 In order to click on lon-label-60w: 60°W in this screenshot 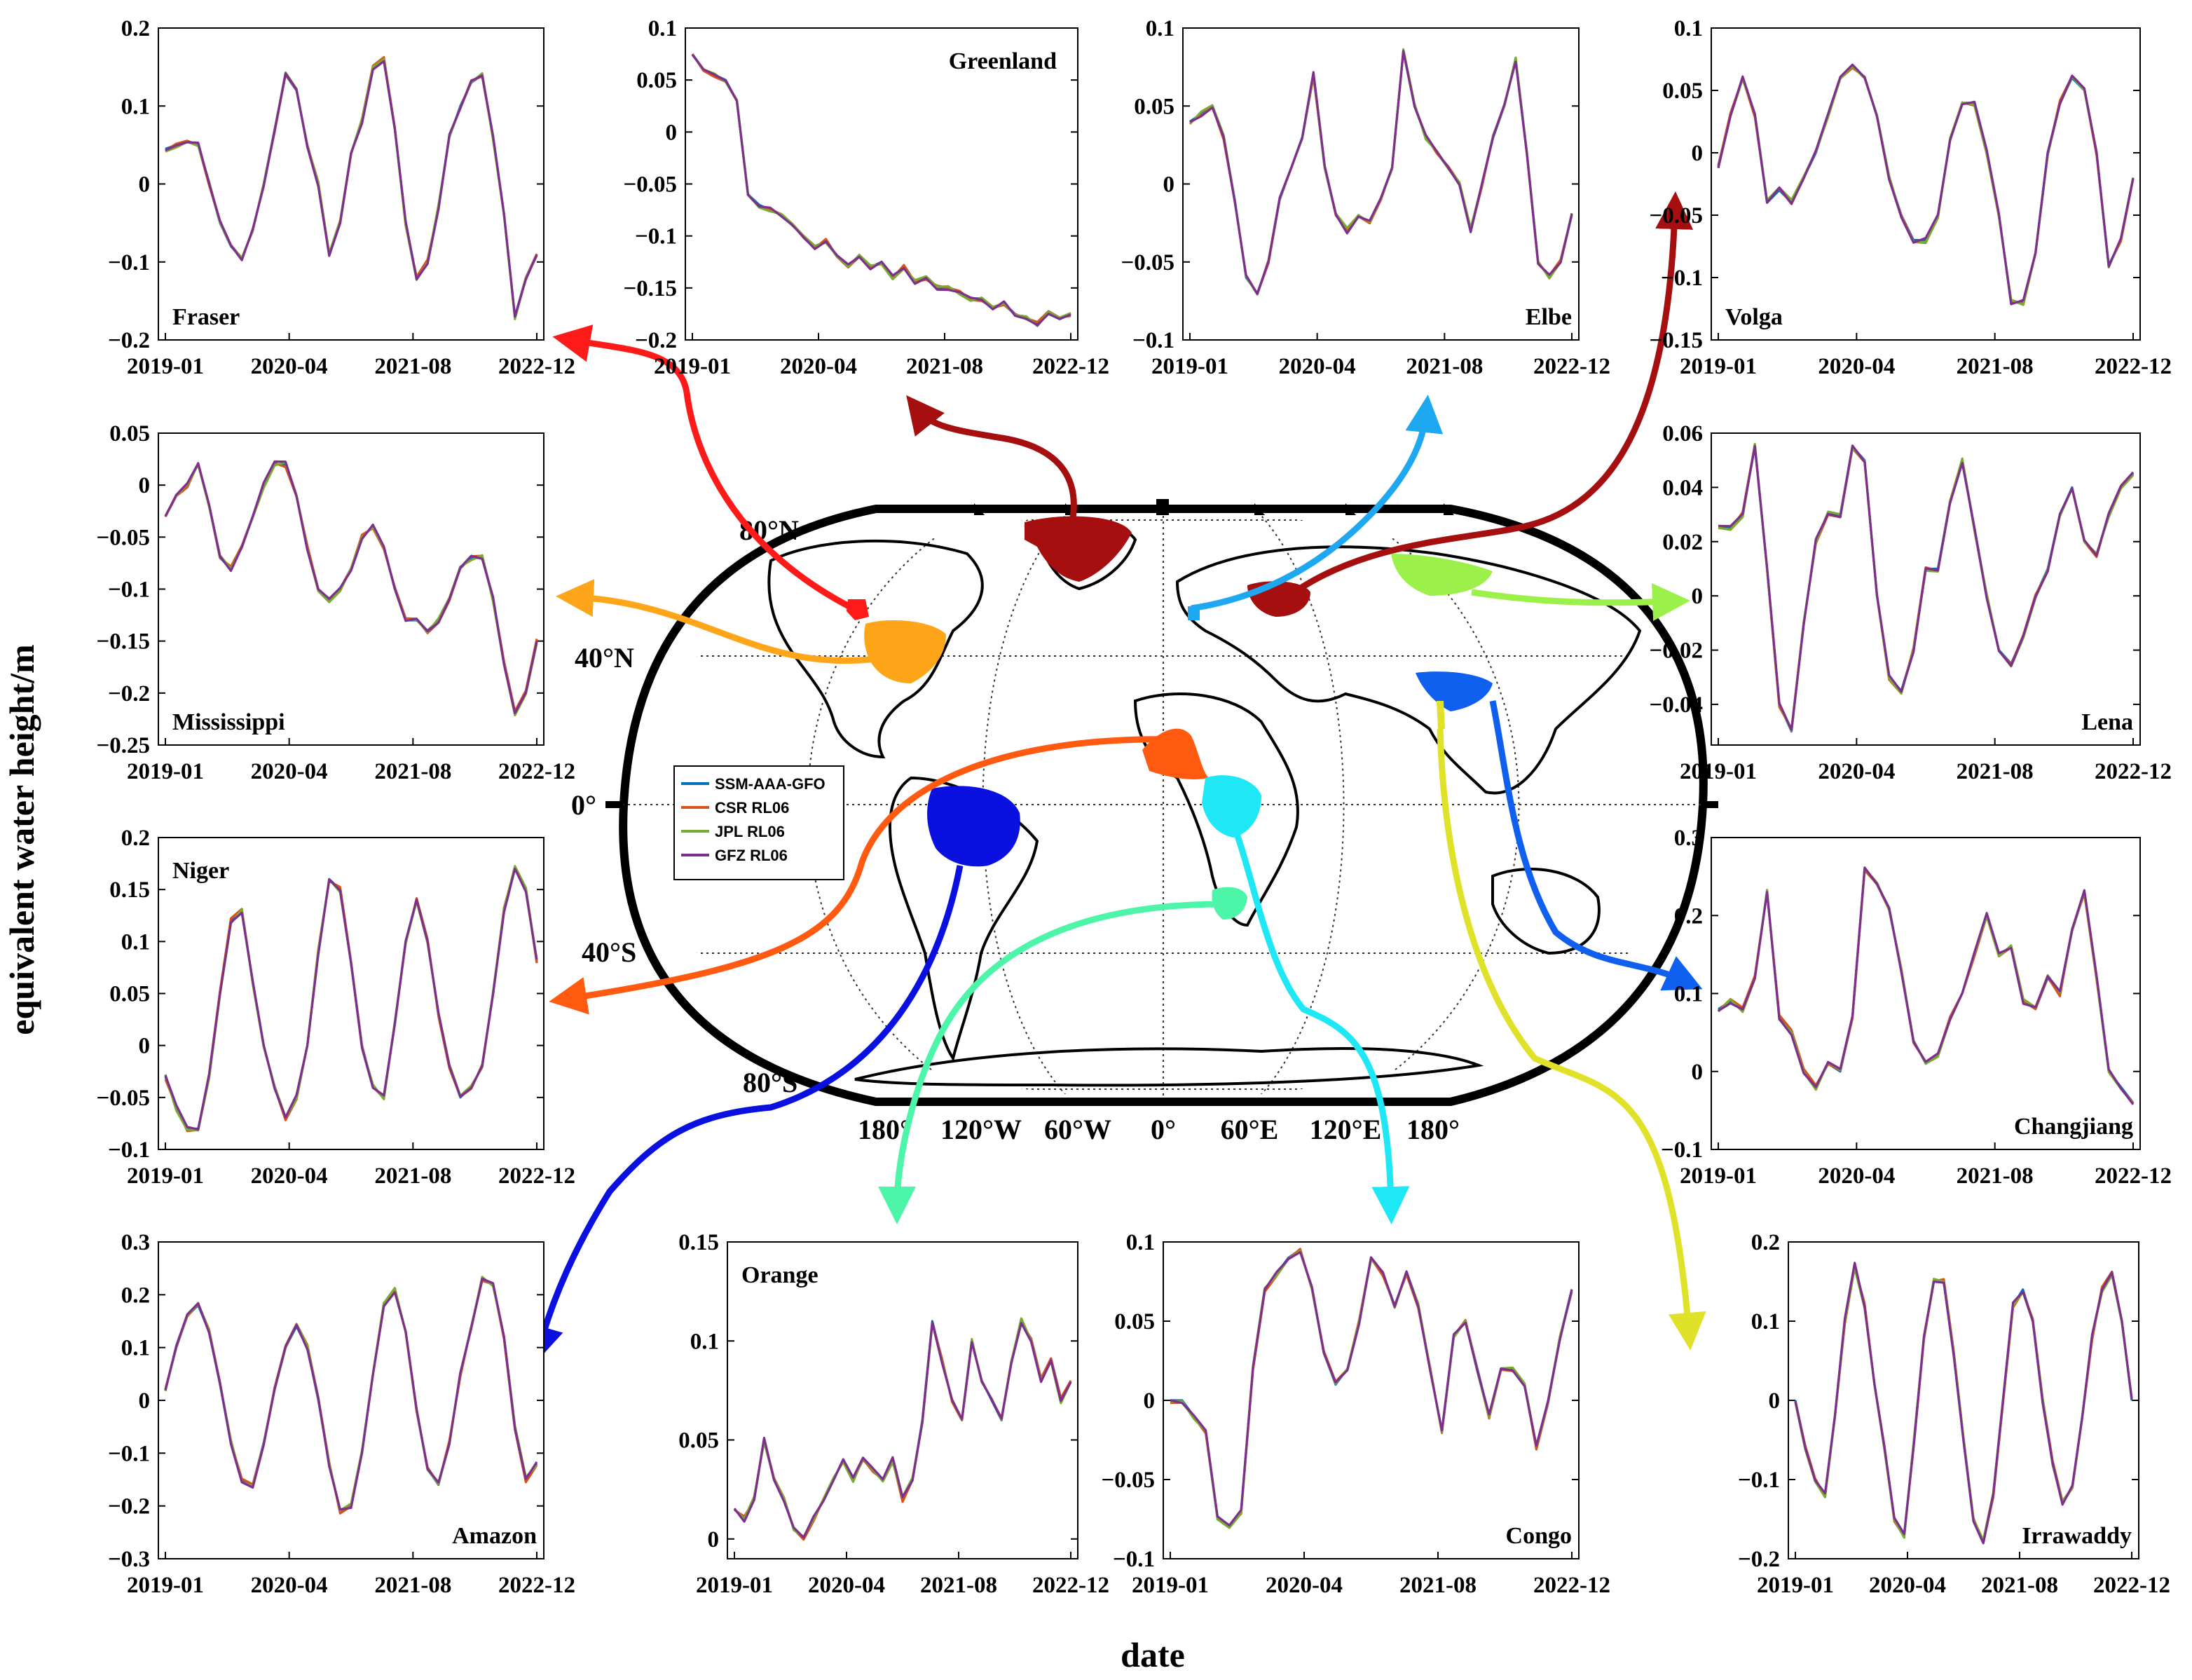, I will do `click(1077, 1129)`.